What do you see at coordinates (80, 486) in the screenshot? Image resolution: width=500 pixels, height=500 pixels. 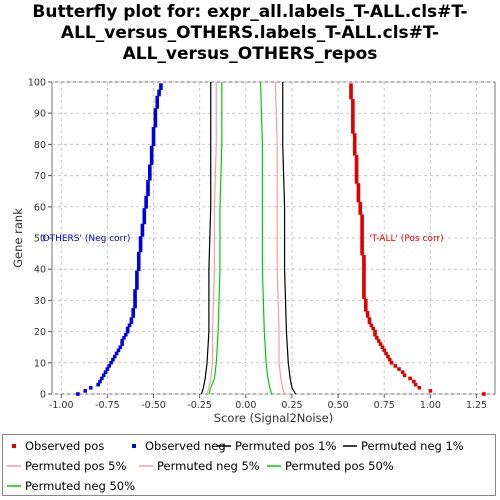 I see `legend-label: Permuted neg 50%` at bounding box center [80, 486].